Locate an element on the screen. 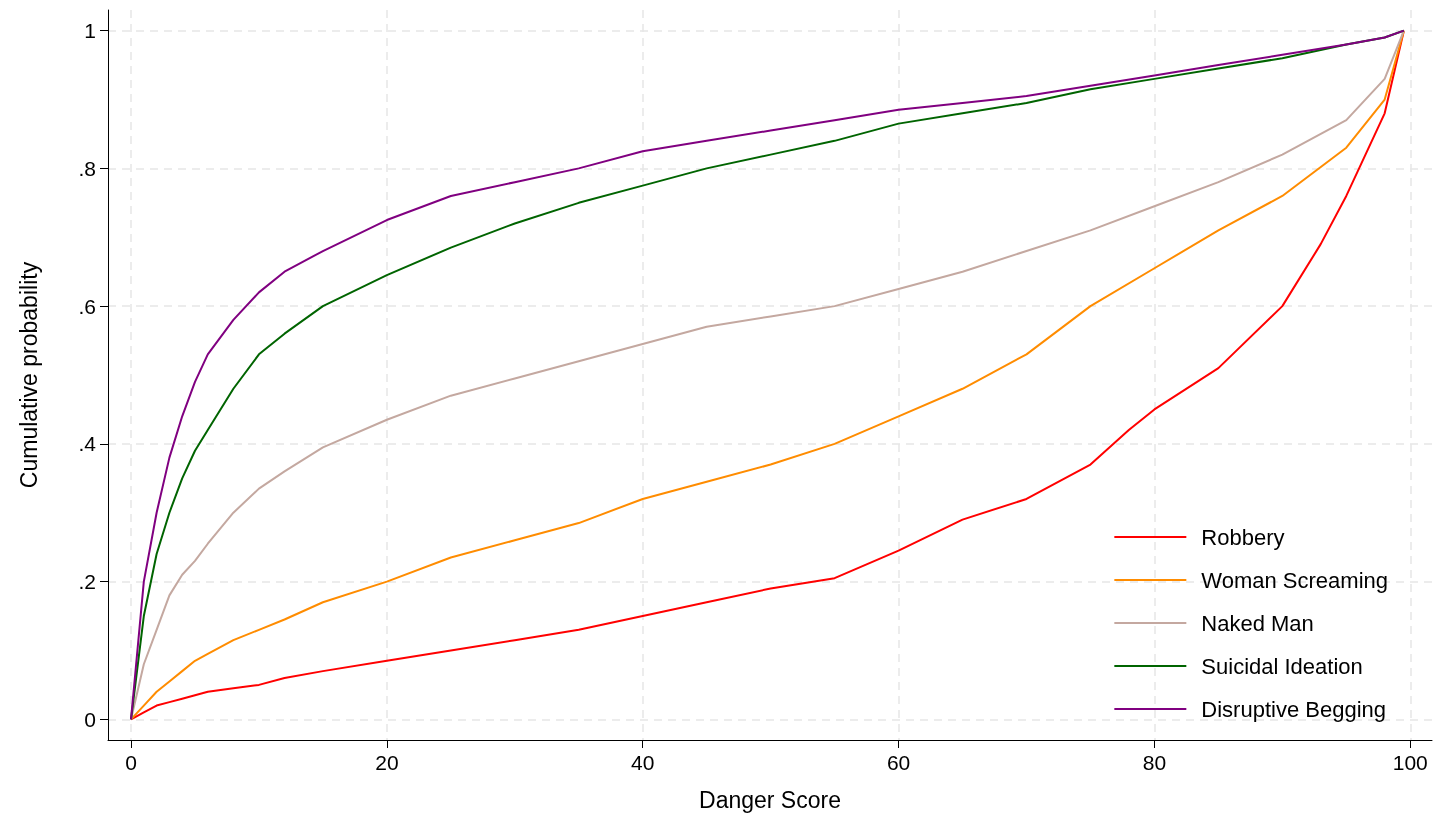  x-tick-label: 40 is located at coordinates (643, 762).